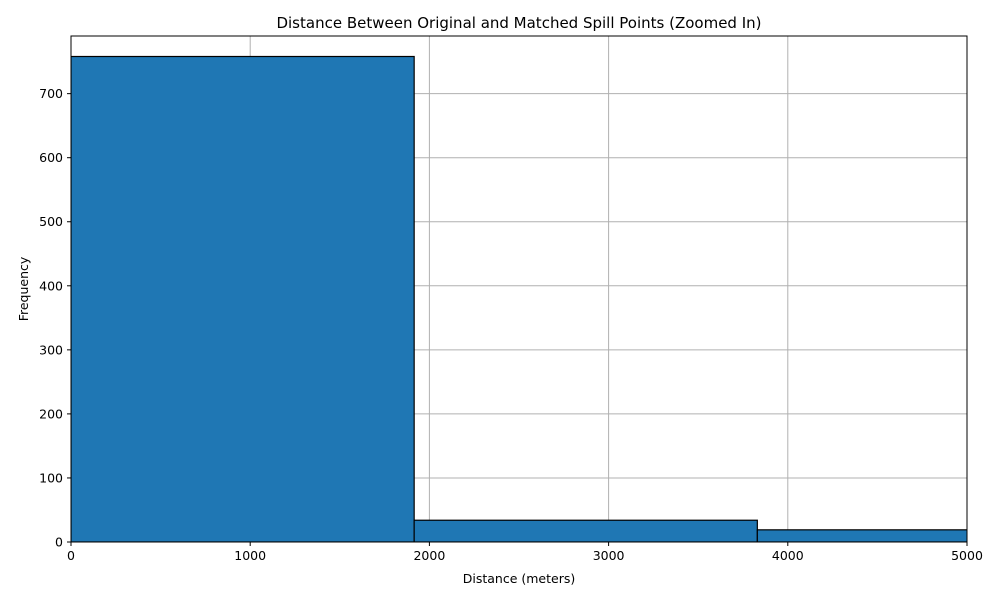  What do you see at coordinates (51, 477) in the screenshot?
I see `y-tick-label: 100` at bounding box center [51, 477].